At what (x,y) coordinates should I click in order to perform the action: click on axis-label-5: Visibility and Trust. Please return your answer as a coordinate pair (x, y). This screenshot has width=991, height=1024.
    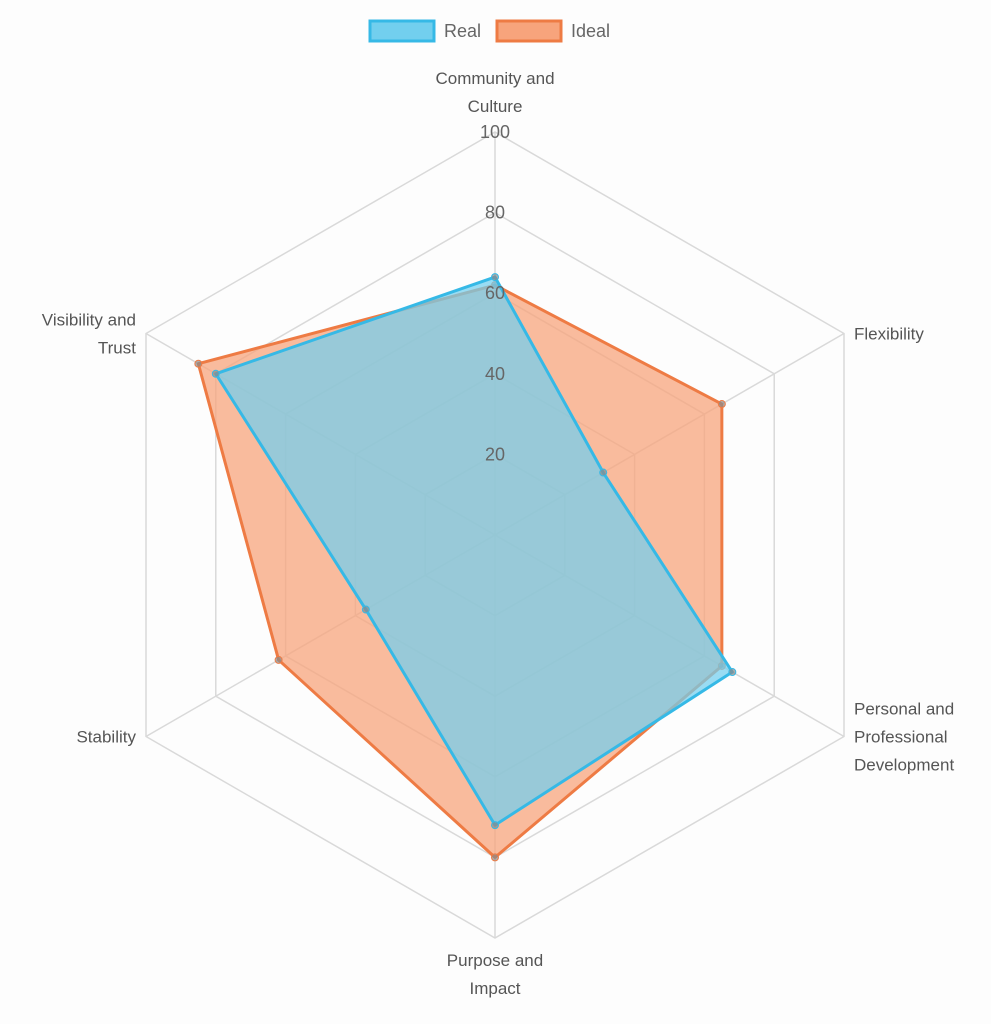
    Looking at the image, I should click on (89, 334).